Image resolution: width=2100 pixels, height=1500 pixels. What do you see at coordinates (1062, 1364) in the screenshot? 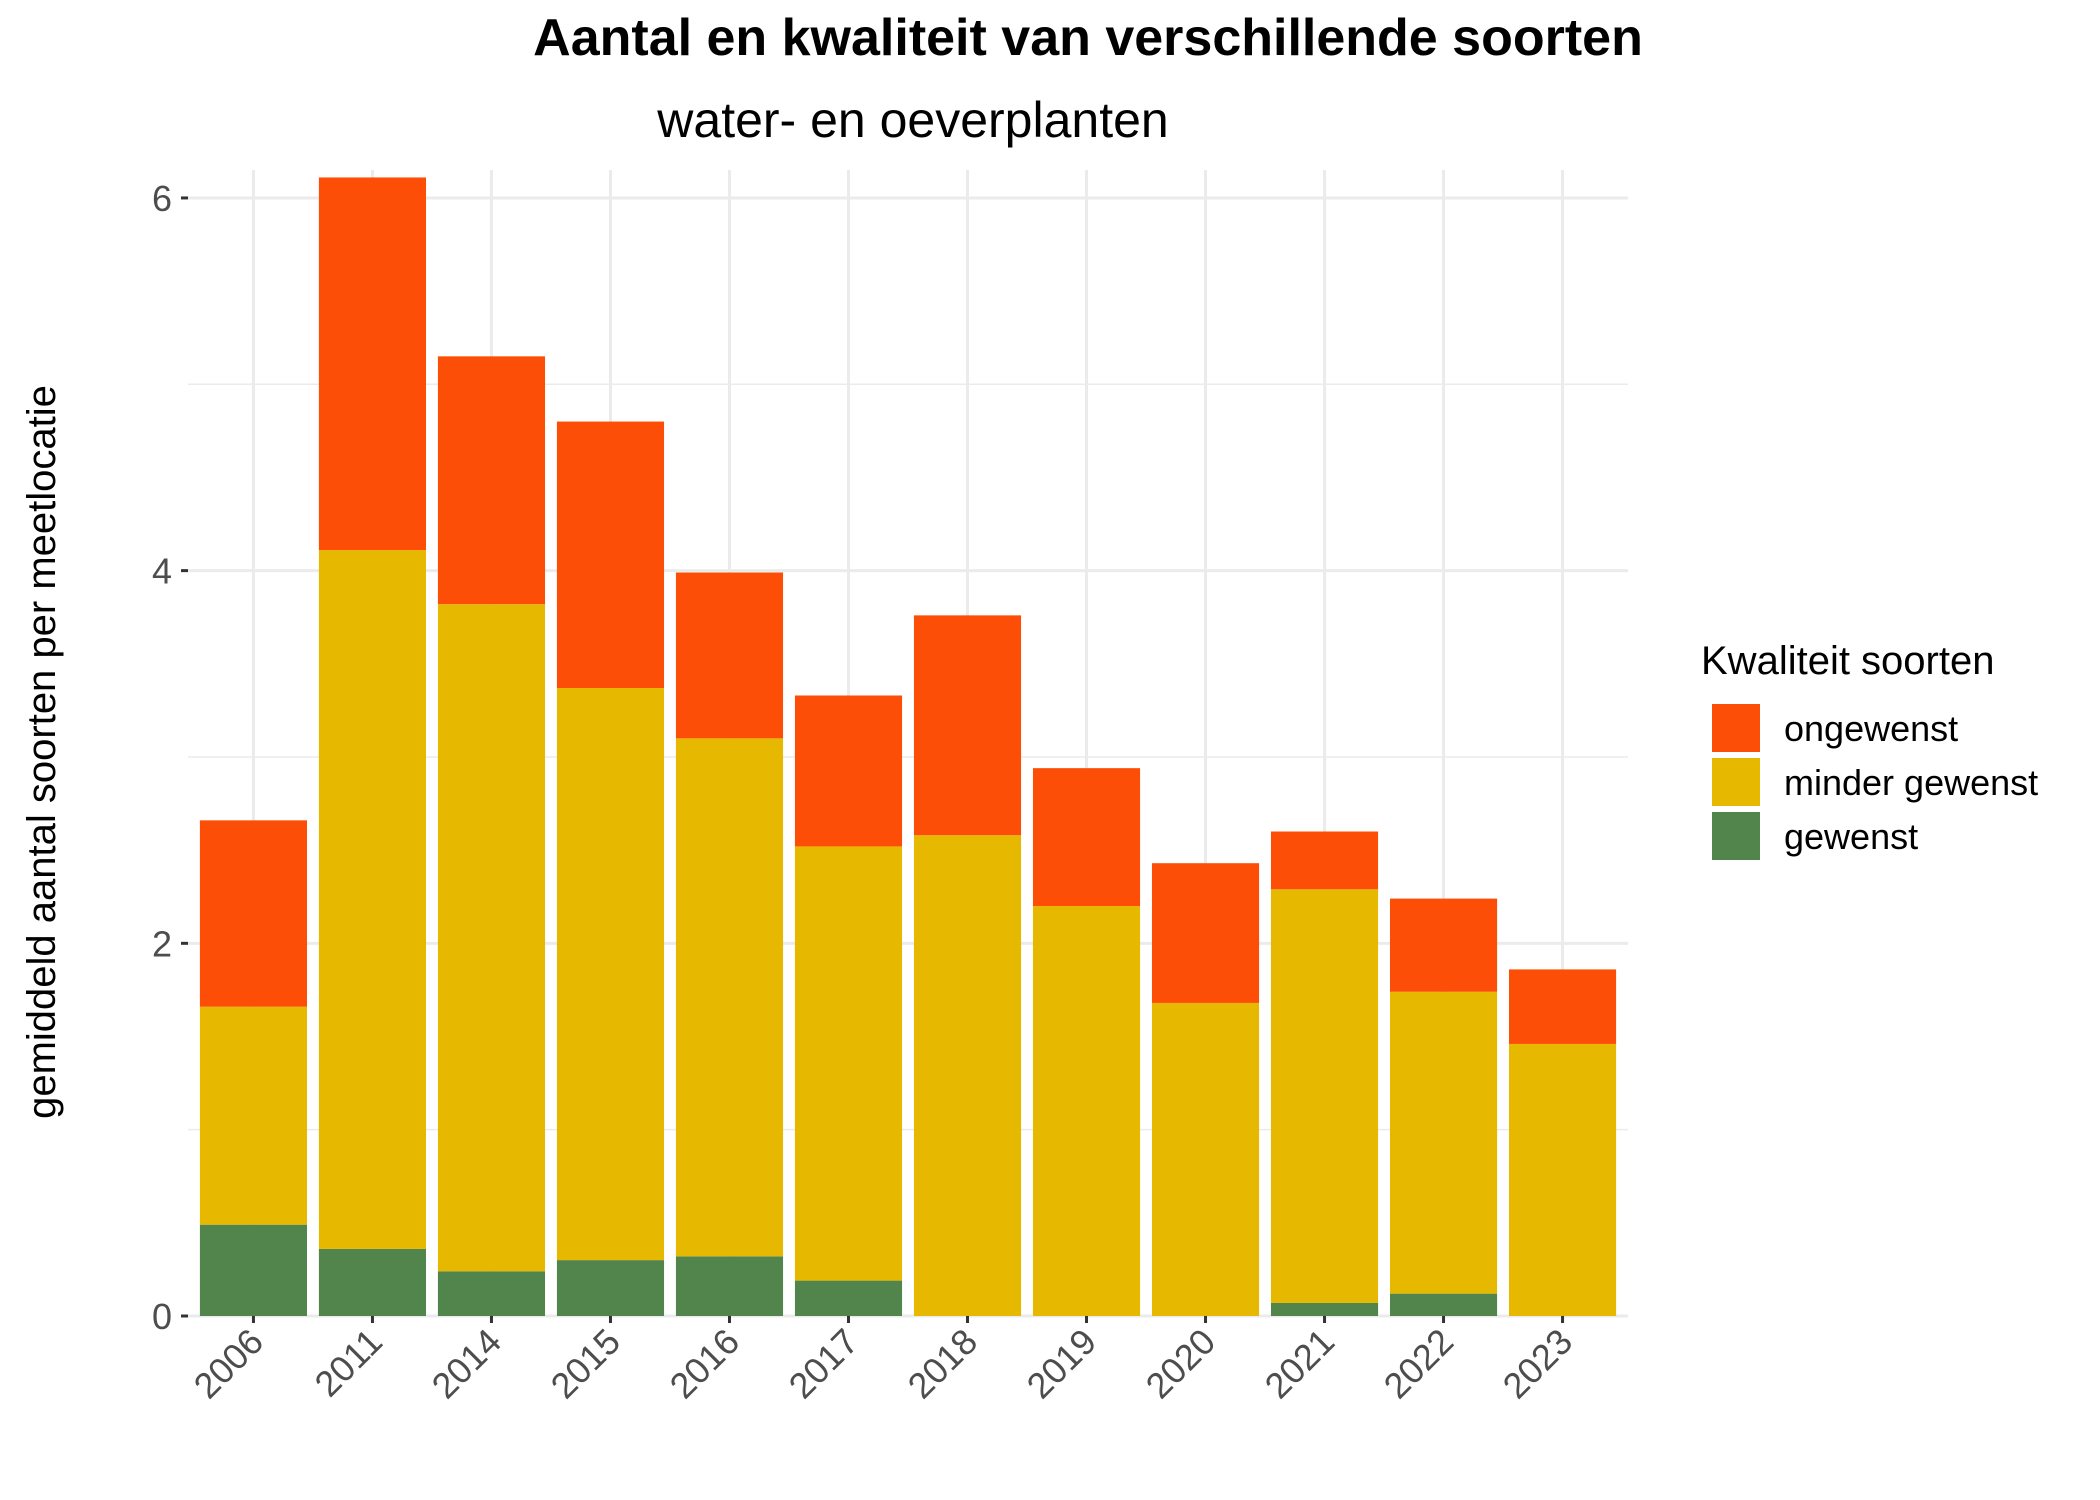
I see `x-tick-label: 2019` at bounding box center [1062, 1364].